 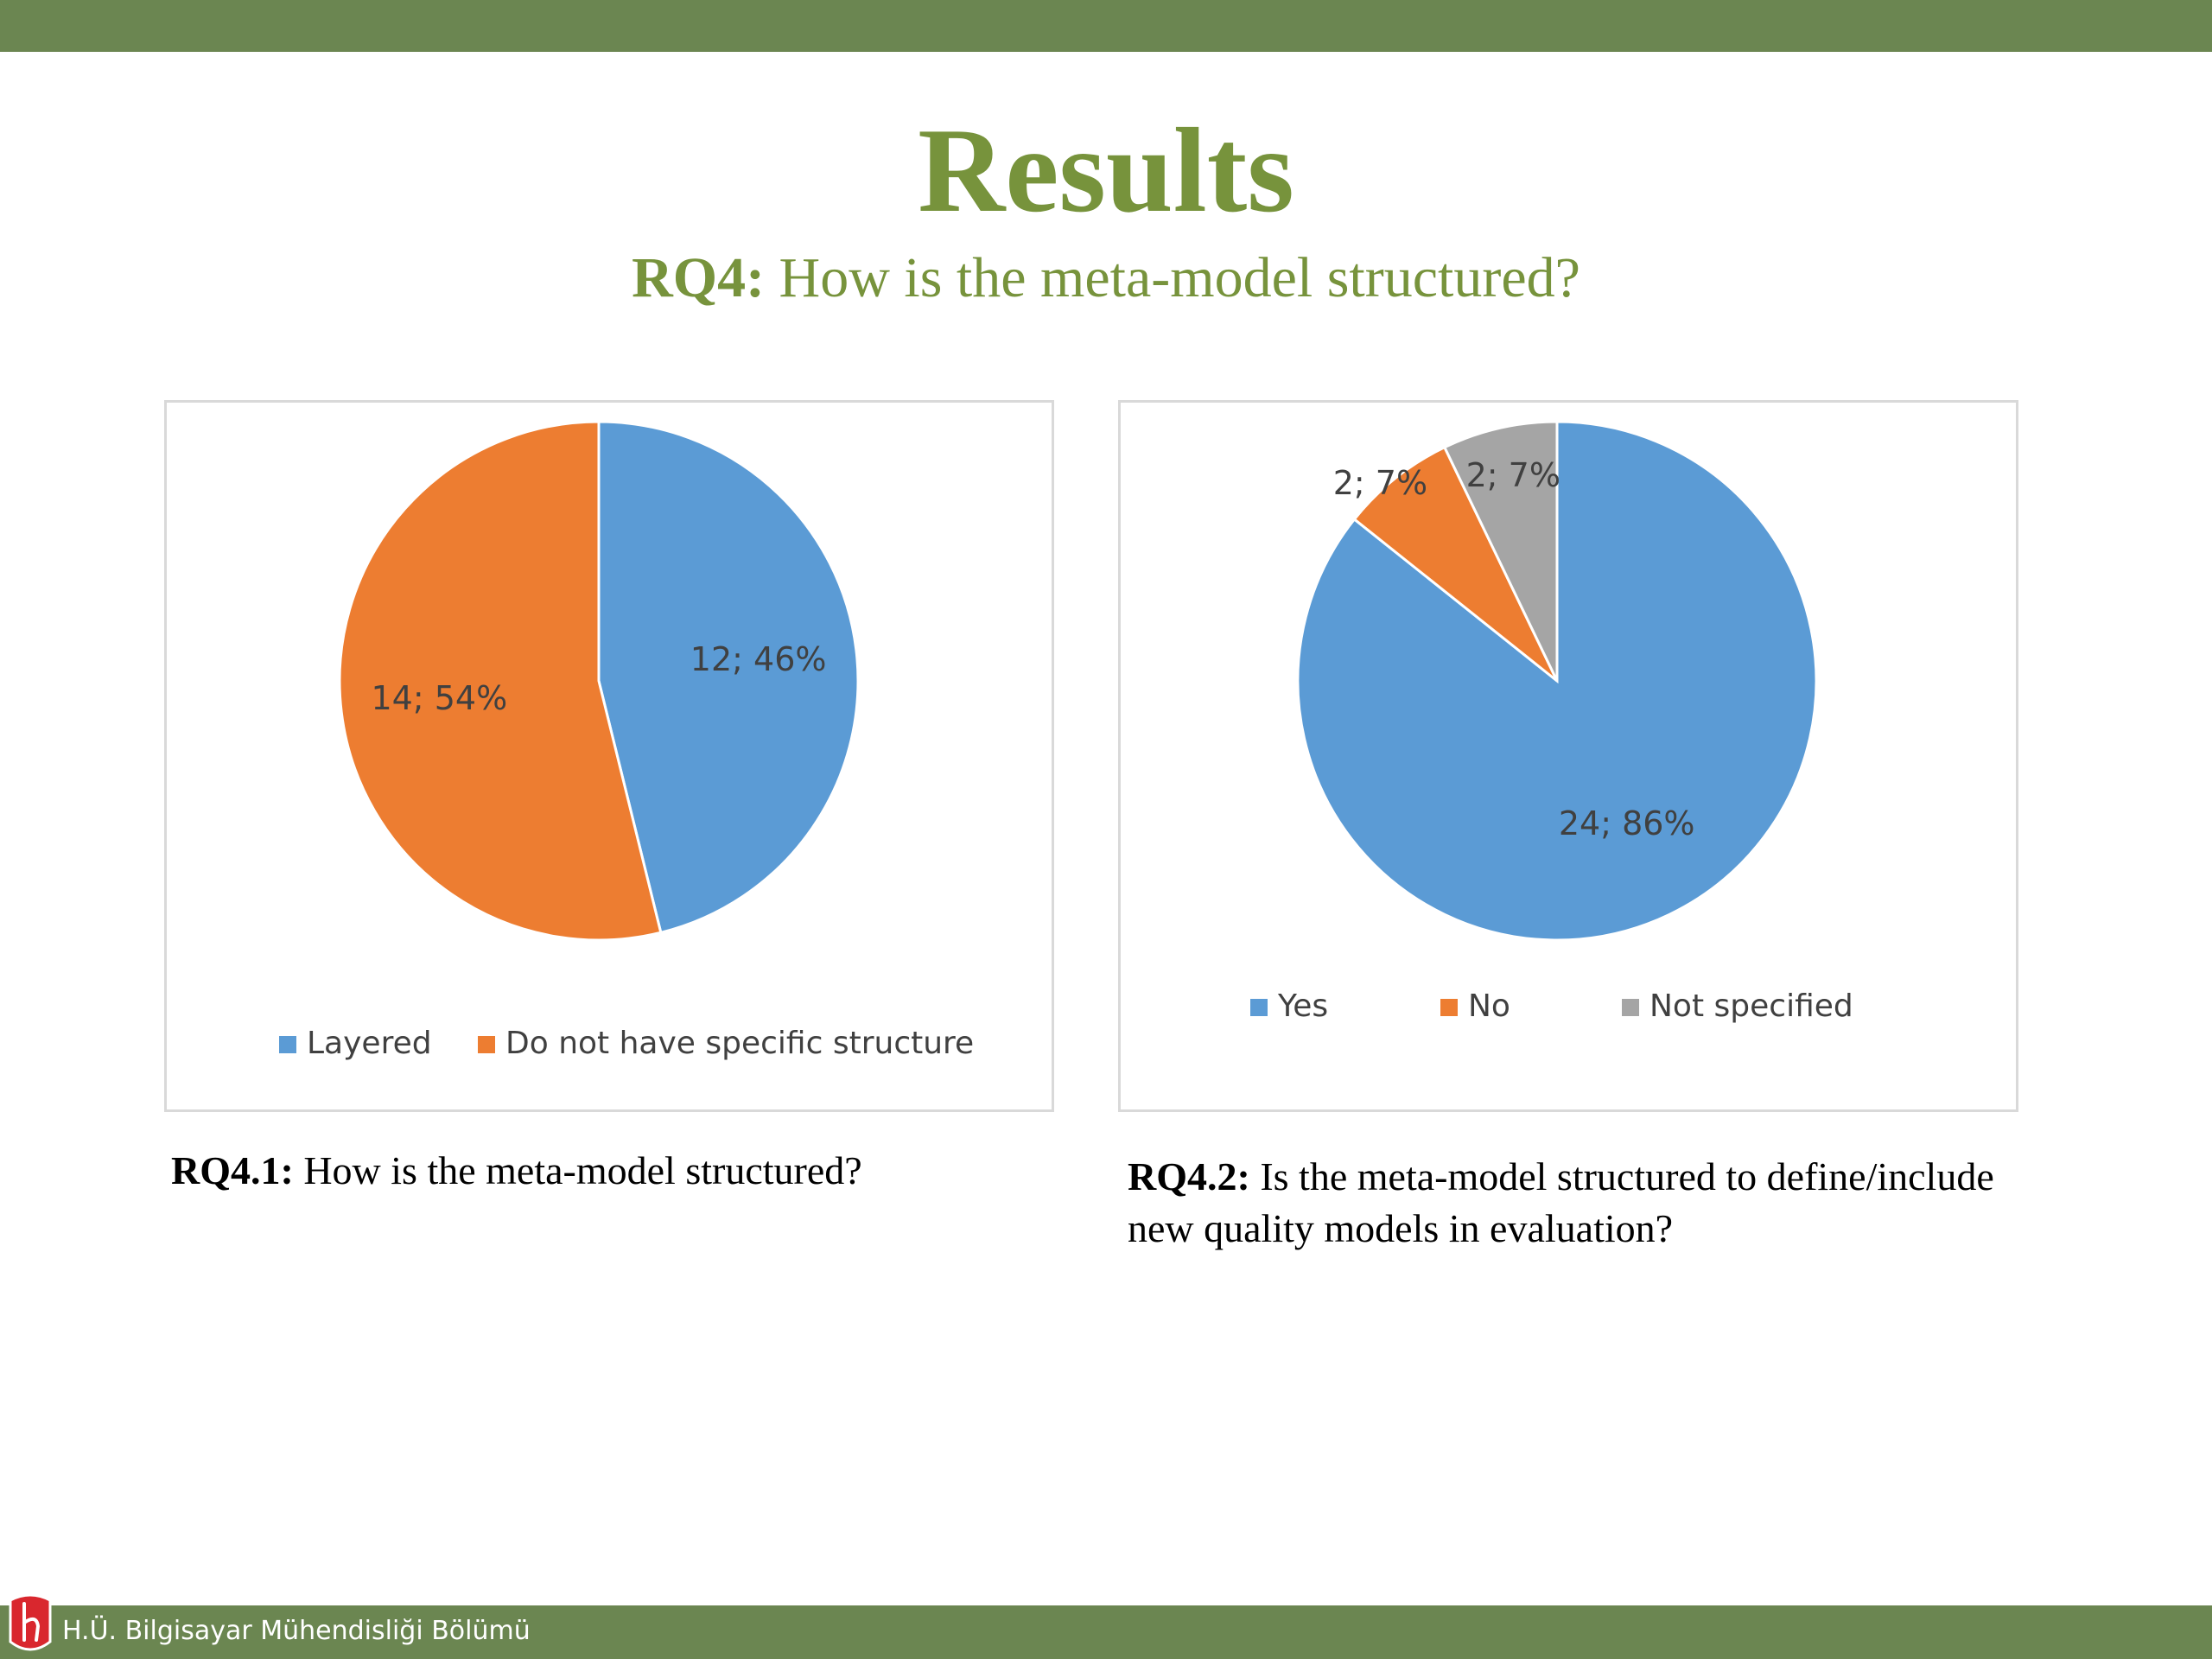 What do you see at coordinates (1751, 1006) in the screenshot?
I see `legend-label: Not specified` at bounding box center [1751, 1006].